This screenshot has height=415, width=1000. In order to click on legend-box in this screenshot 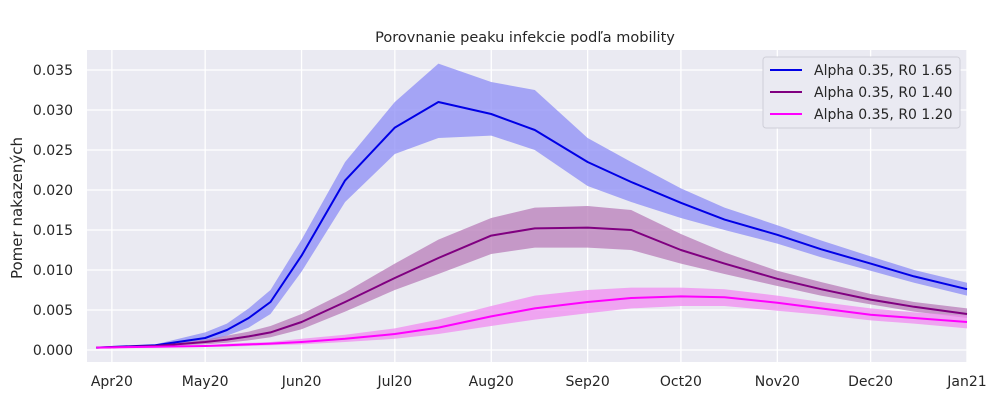, I will do `click(861, 92)`.